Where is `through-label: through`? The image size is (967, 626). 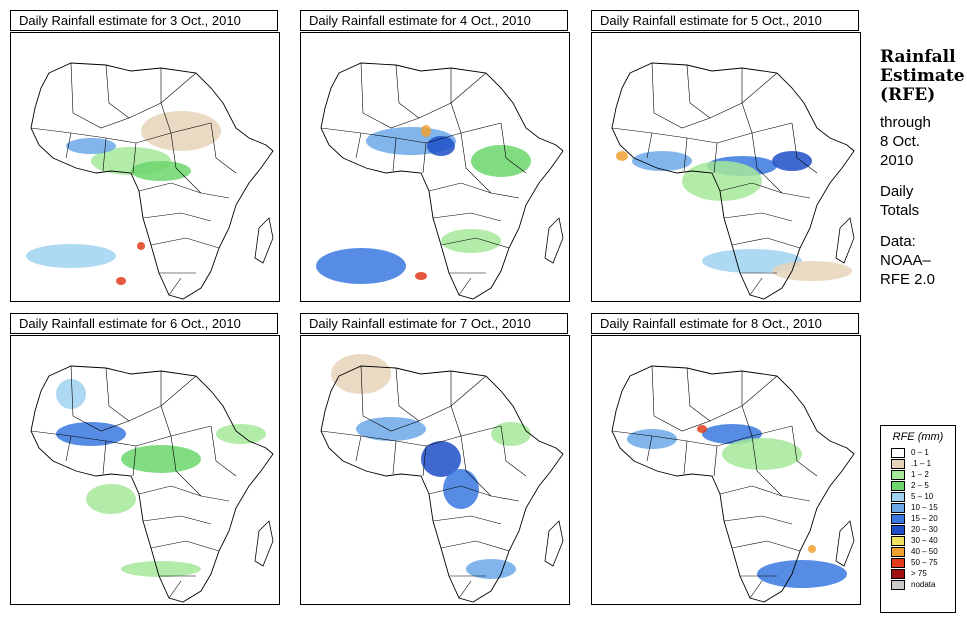 through-label: through is located at coordinates (905, 122).